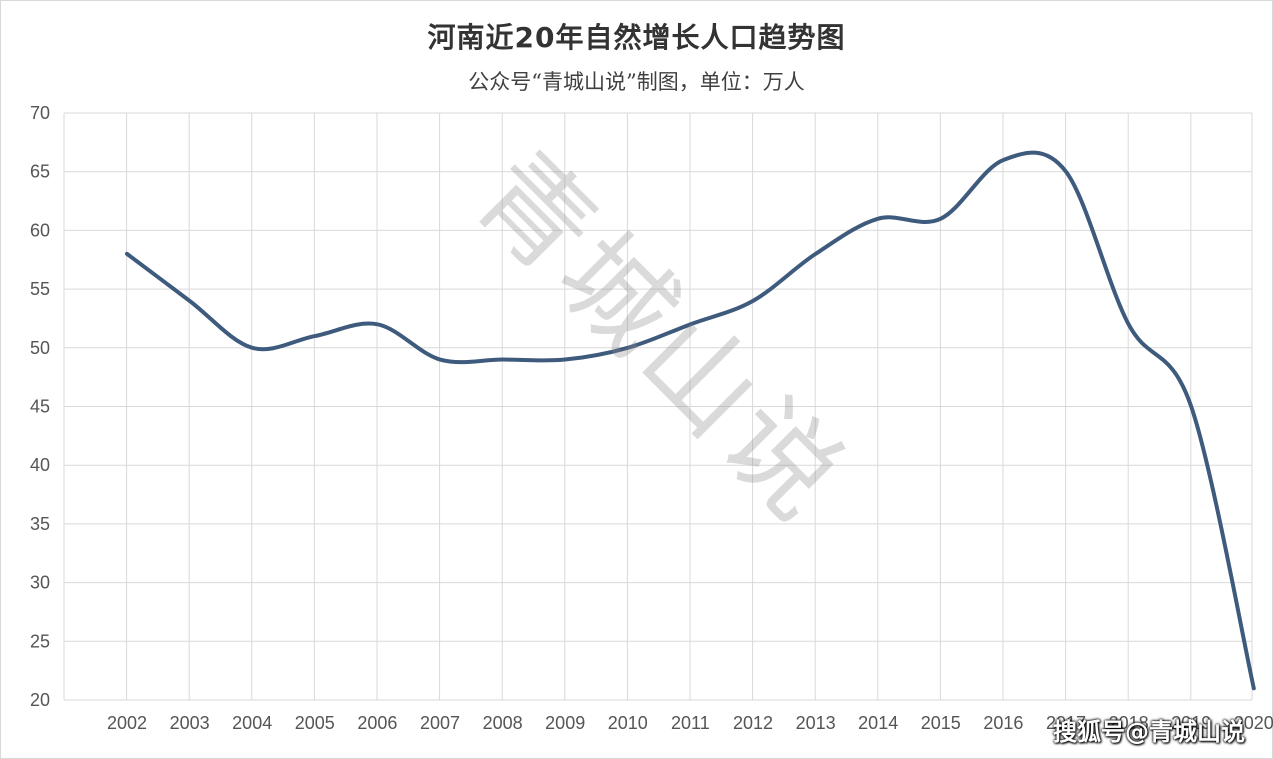 This screenshot has width=1273, height=759. What do you see at coordinates (816, 723) in the screenshot?
I see `x-tick-label: 2013` at bounding box center [816, 723].